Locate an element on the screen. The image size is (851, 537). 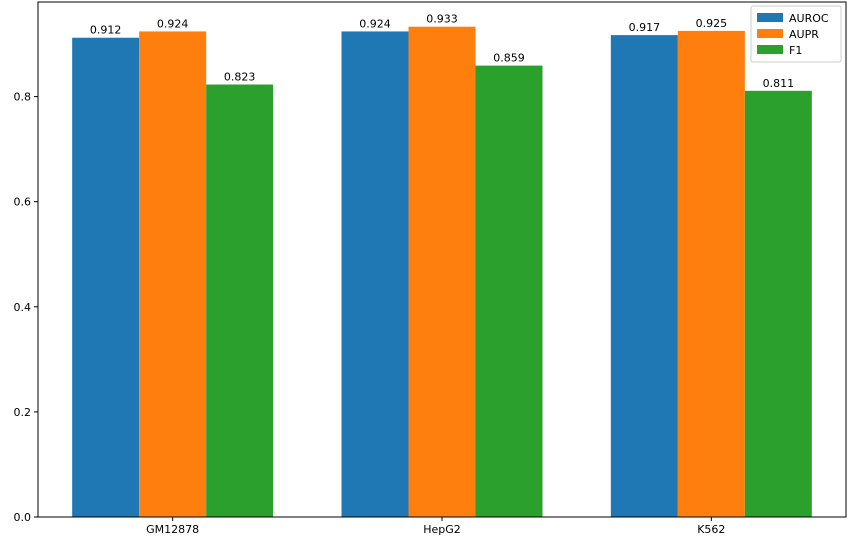
bar-auroc-hepg2 is located at coordinates (375, 274).